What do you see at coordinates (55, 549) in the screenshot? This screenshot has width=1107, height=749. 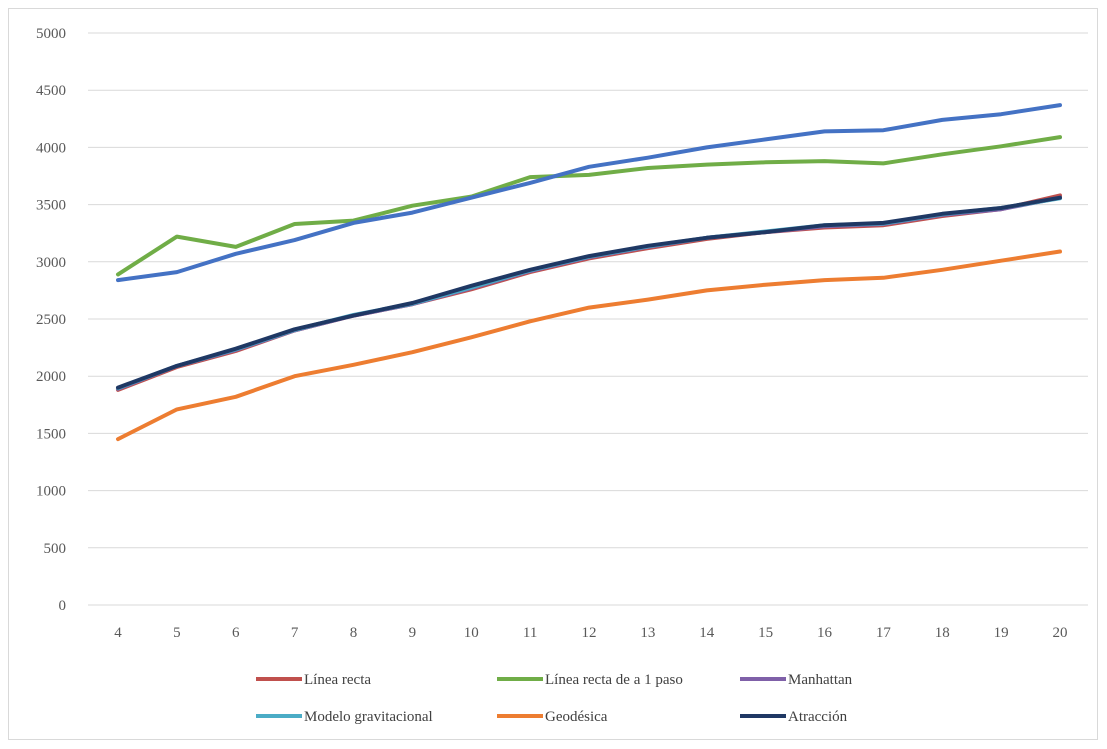 I see `y-tick-label: 500` at bounding box center [55, 549].